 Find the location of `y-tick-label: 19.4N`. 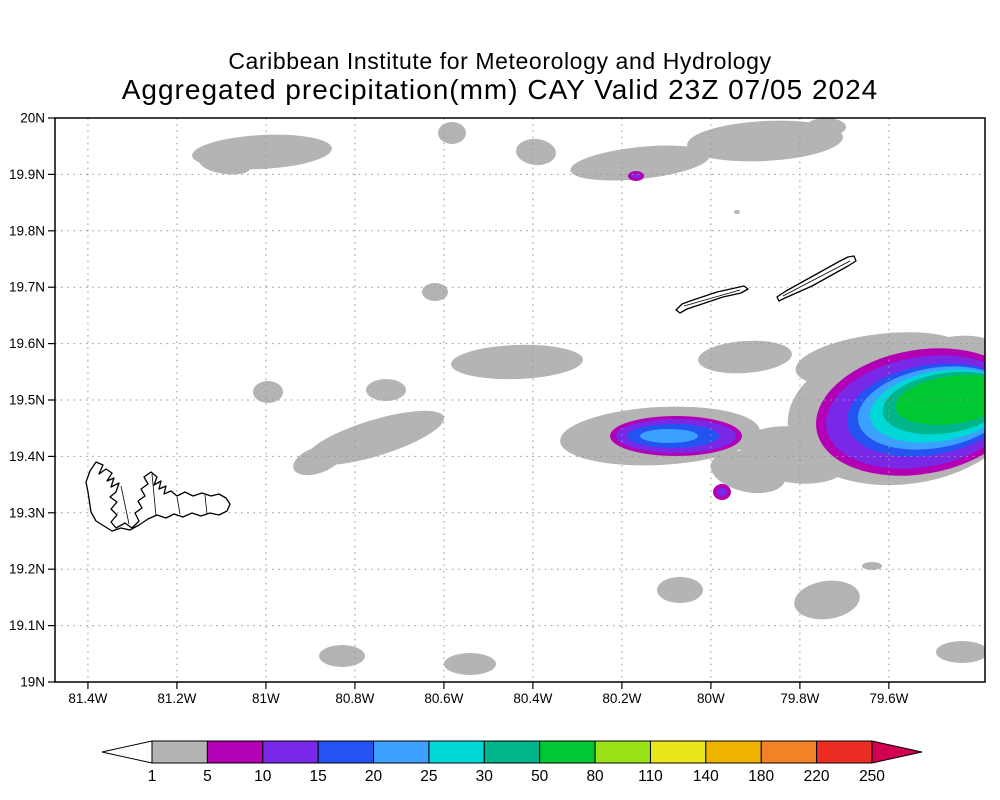

y-tick-label: 19.4N is located at coordinates (27, 456).